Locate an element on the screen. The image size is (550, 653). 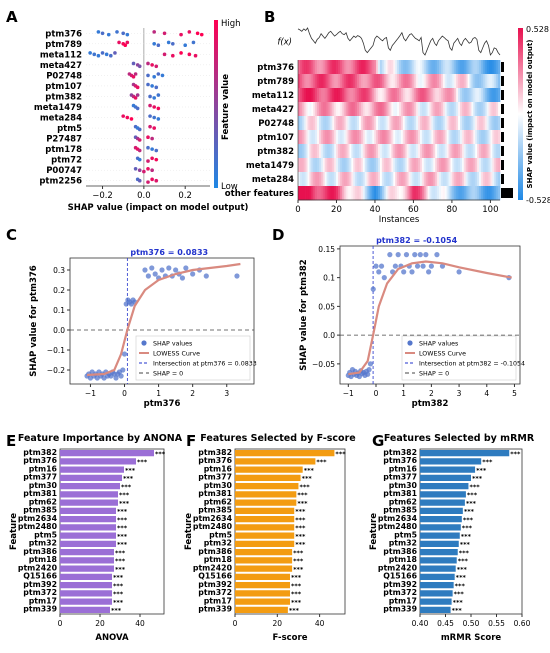
chart-title: Features Selected by F-score is located at coordinates (277, 438).